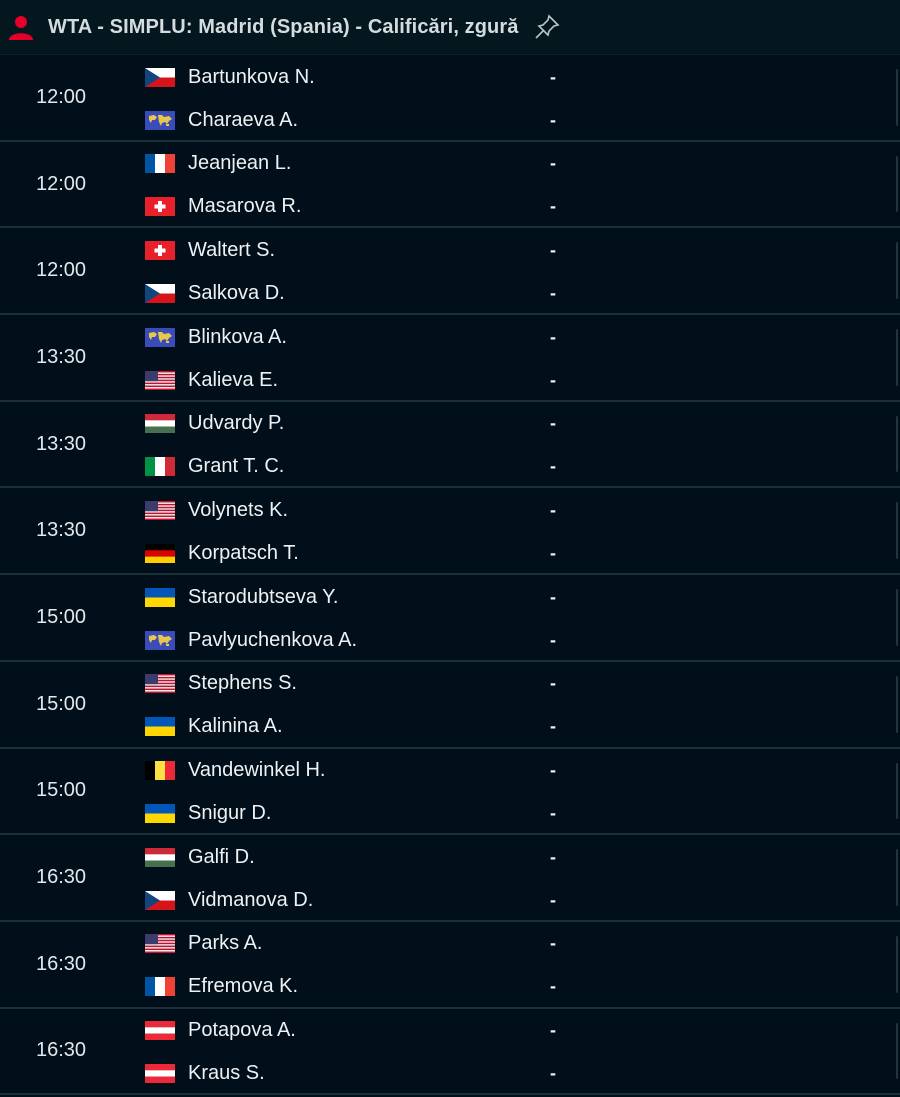  Describe the element at coordinates (160, 770) in the screenshot. I see `flag-be-icon` at that location.